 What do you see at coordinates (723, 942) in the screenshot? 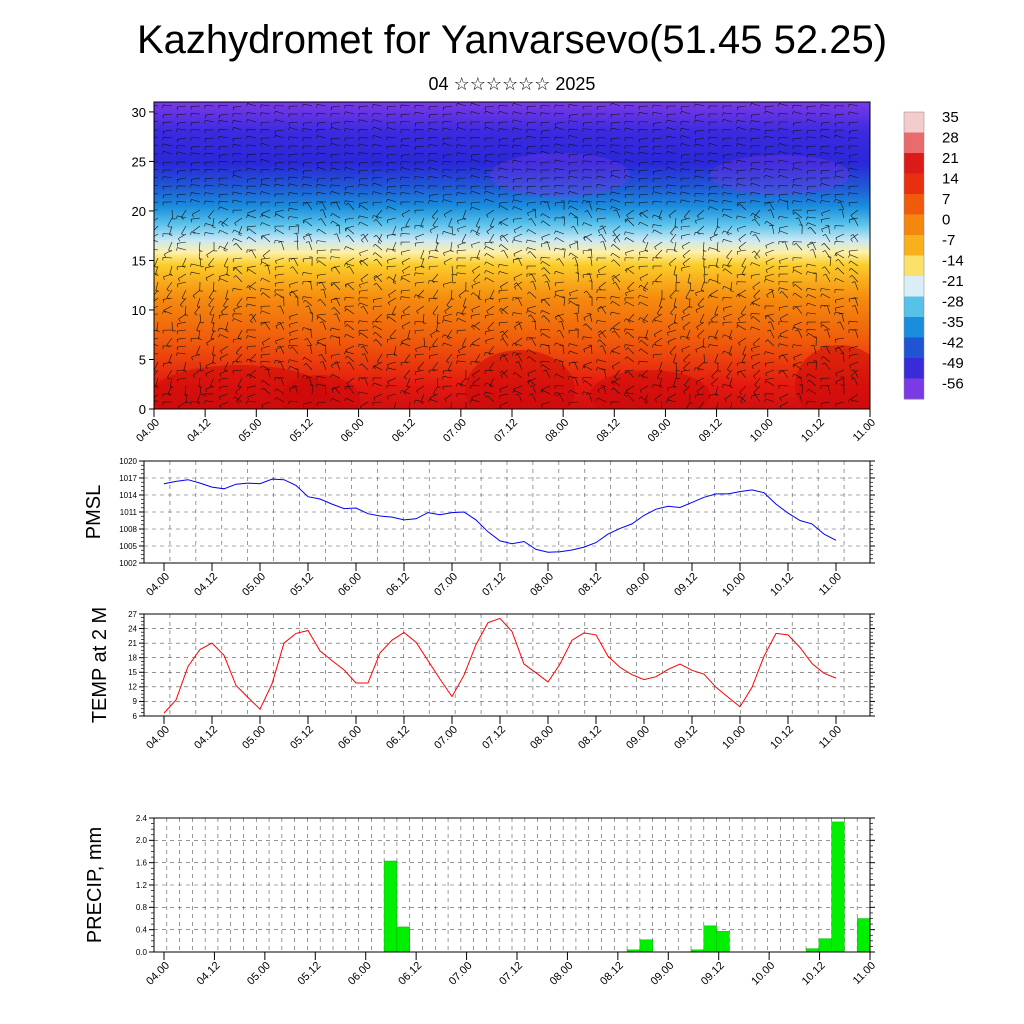
I see `precip-bar` at bounding box center [723, 942].